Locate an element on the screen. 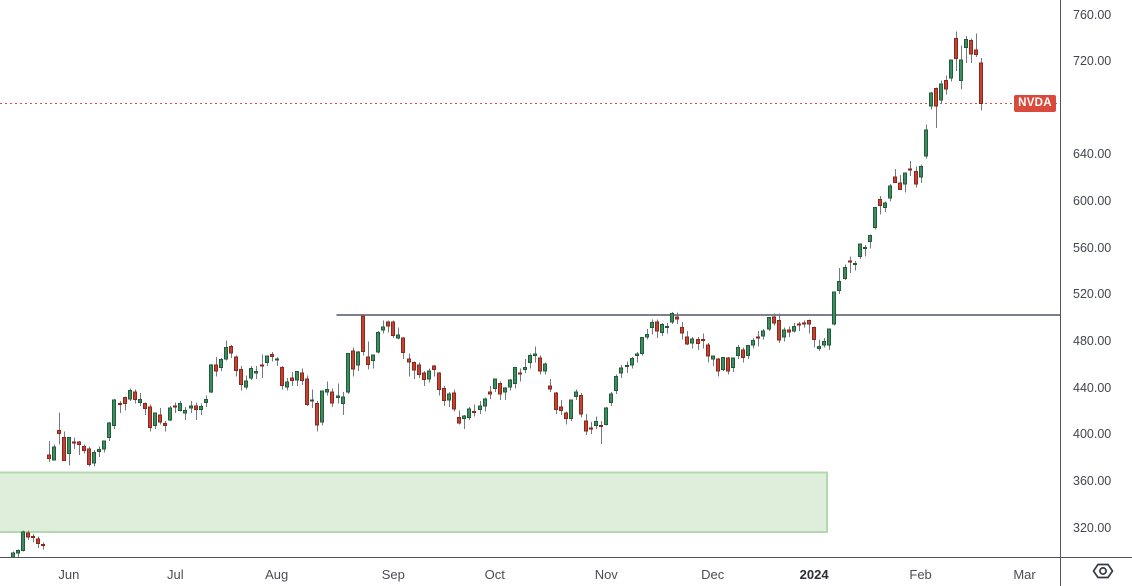 This screenshot has height=586, width=1132. symbol-ticker-label: NVDA is located at coordinates (1035, 103).